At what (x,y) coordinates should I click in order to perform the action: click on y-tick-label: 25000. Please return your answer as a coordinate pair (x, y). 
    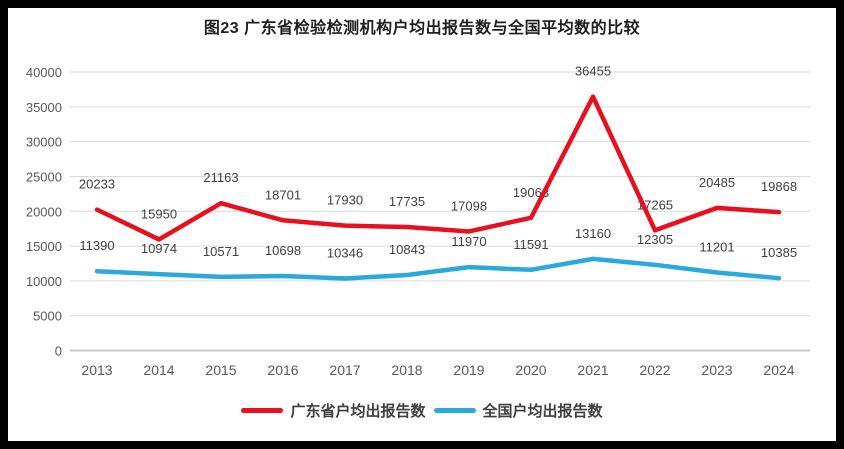
    Looking at the image, I should click on (44, 176).